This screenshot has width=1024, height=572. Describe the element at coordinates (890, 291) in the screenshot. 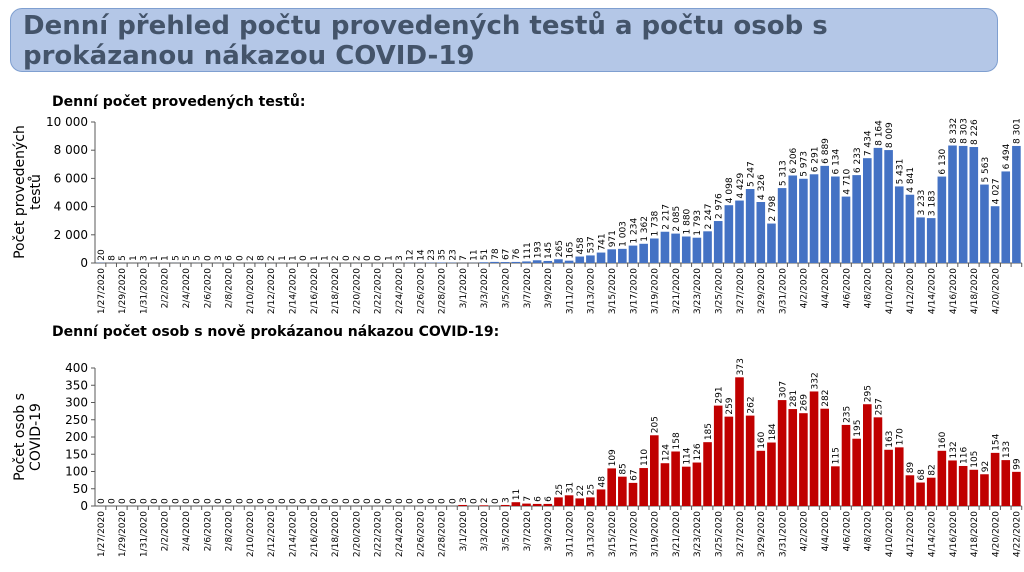

I see `tests-x-tick-label: 4/10/2020` at that location.